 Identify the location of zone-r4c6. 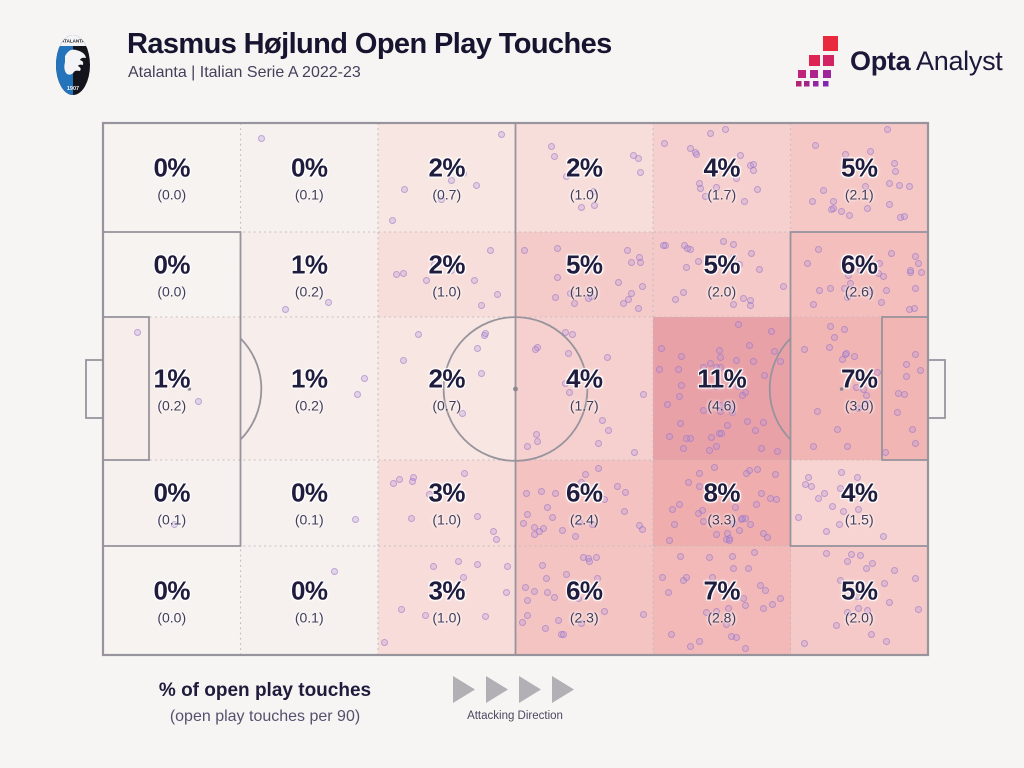
(859, 503).